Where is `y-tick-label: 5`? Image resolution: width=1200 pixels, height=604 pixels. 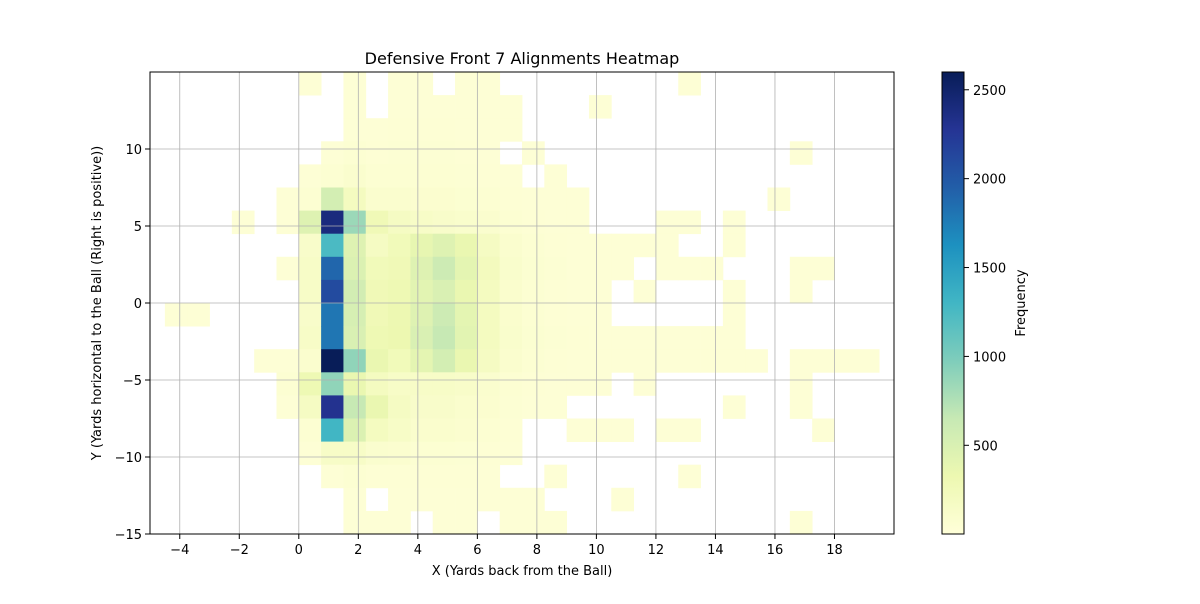
y-tick-label: 5 is located at coordinates (138, 227).